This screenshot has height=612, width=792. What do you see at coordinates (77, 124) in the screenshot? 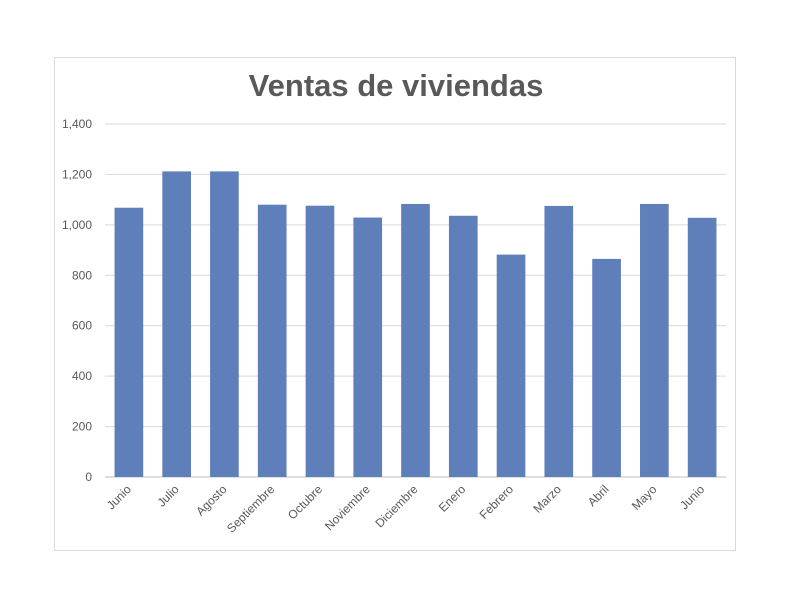
I see `y-tick-label: 1,400` at bounding box center [77, 124].